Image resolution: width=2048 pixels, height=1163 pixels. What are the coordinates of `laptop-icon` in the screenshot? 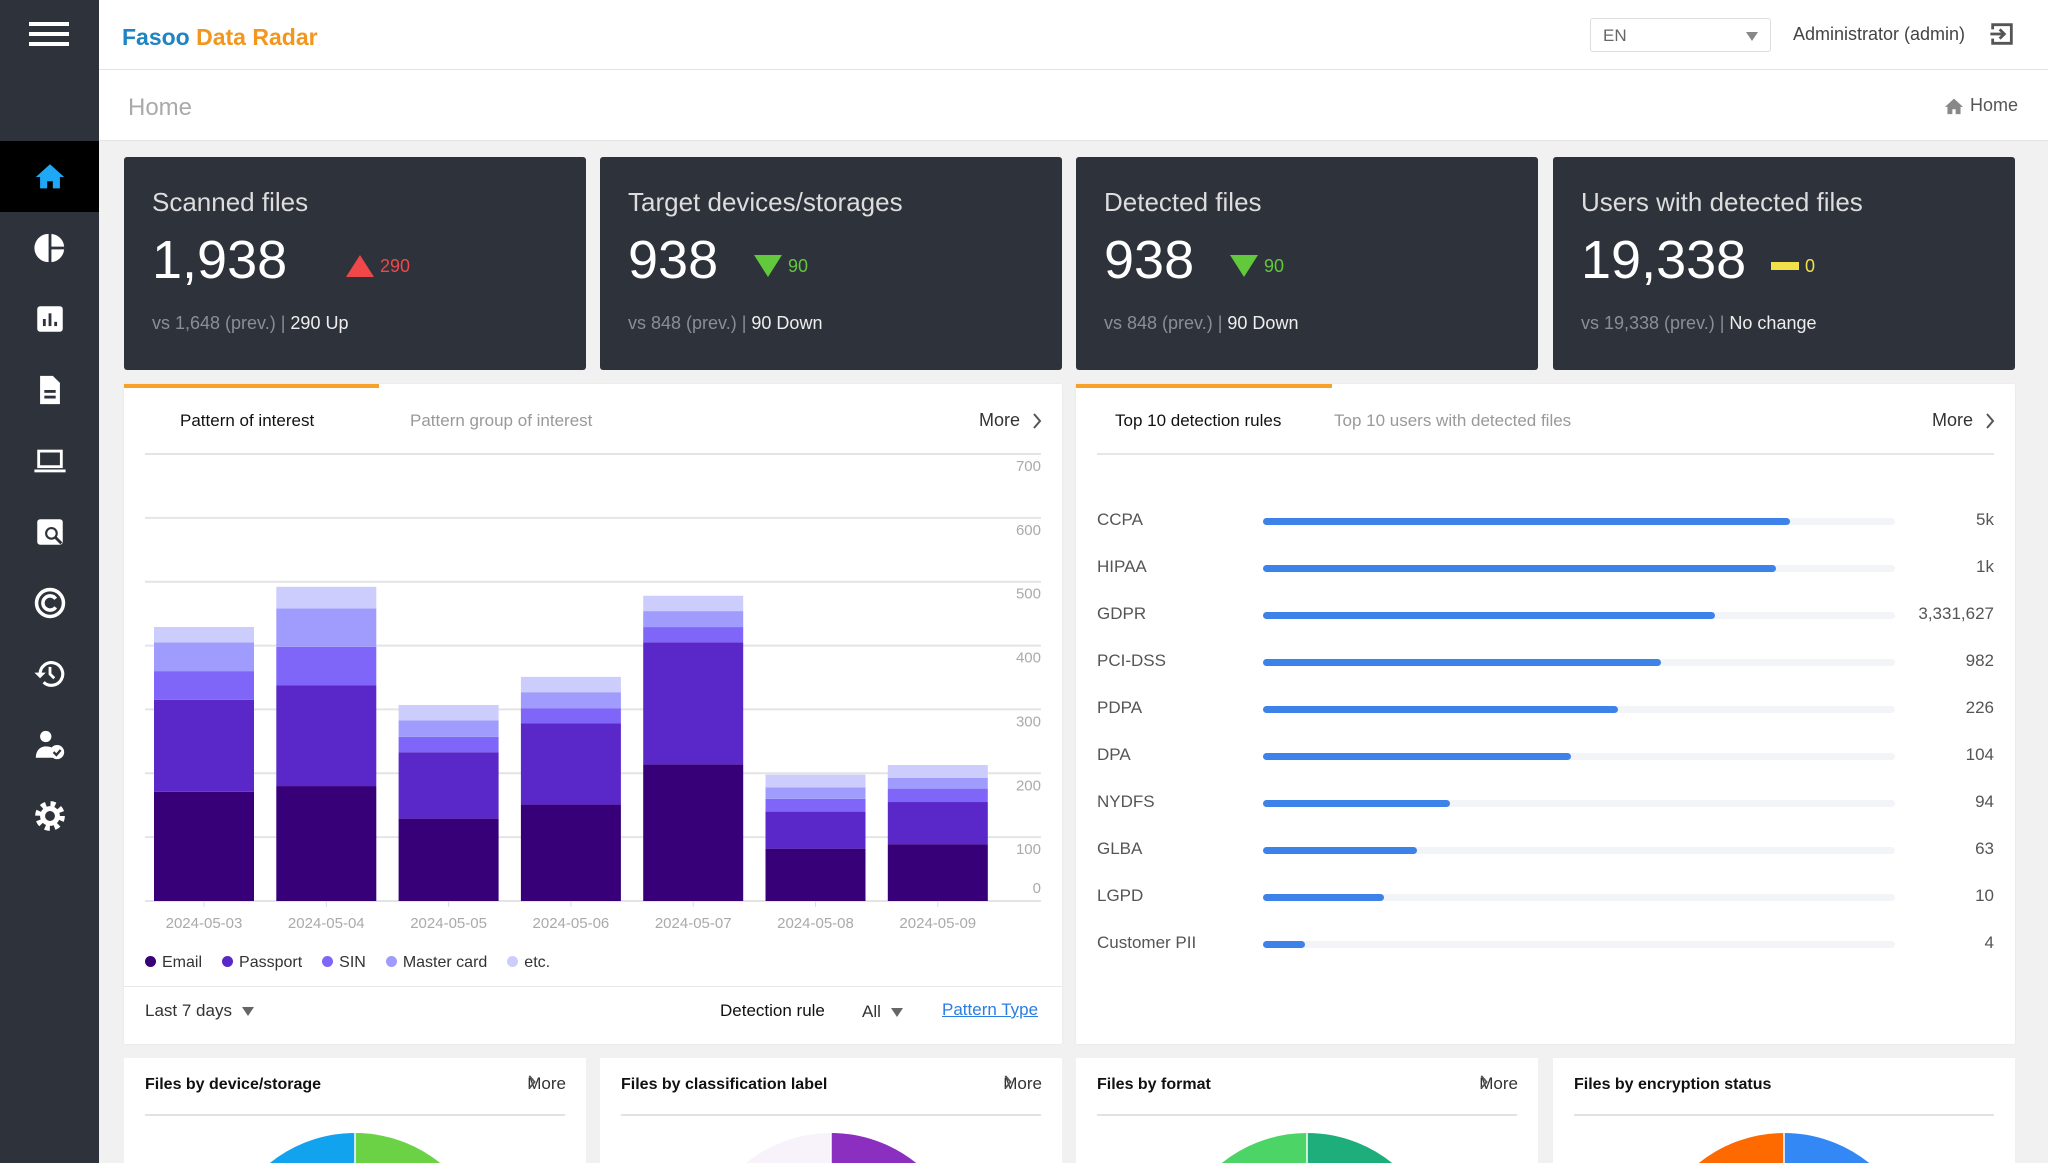 It's located at (49, 460).